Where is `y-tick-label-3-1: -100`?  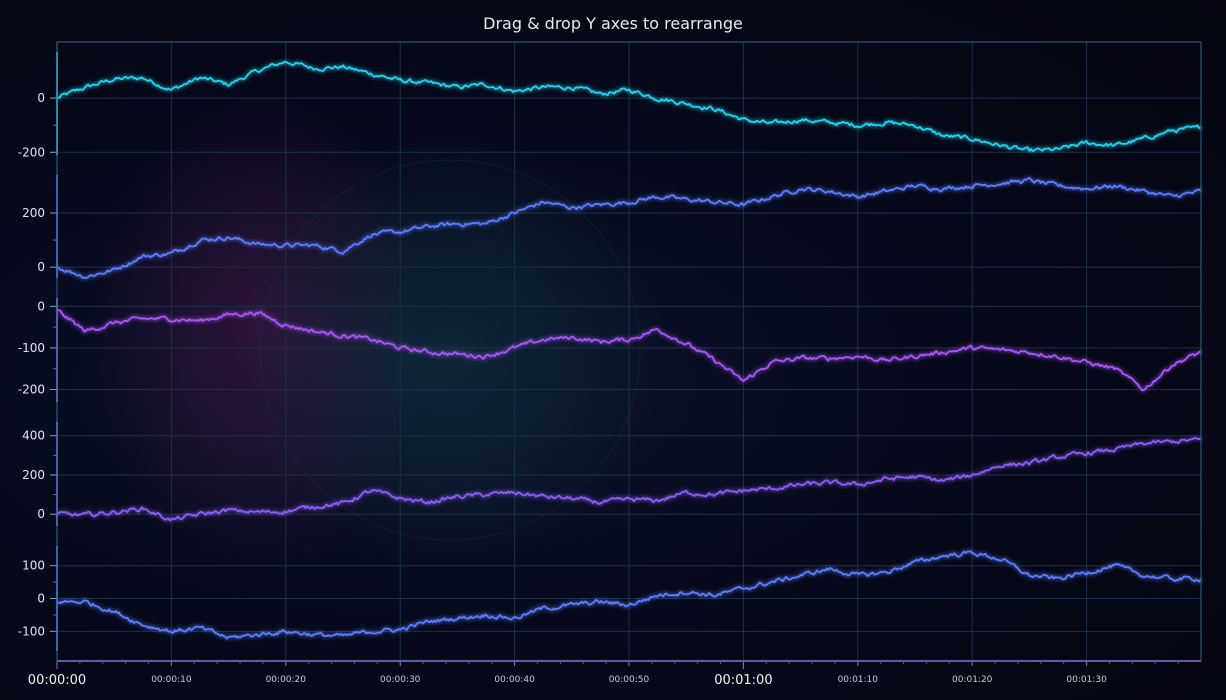
y-tick-label-3-1: -100 is located at coordinates (31, 348).